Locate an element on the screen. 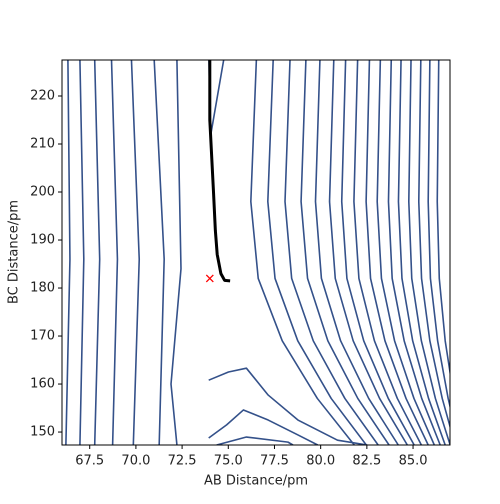 The height and width of the screenshot is (504, 500). x-tick-label: 80.0 is located at coordinates (320, 461).